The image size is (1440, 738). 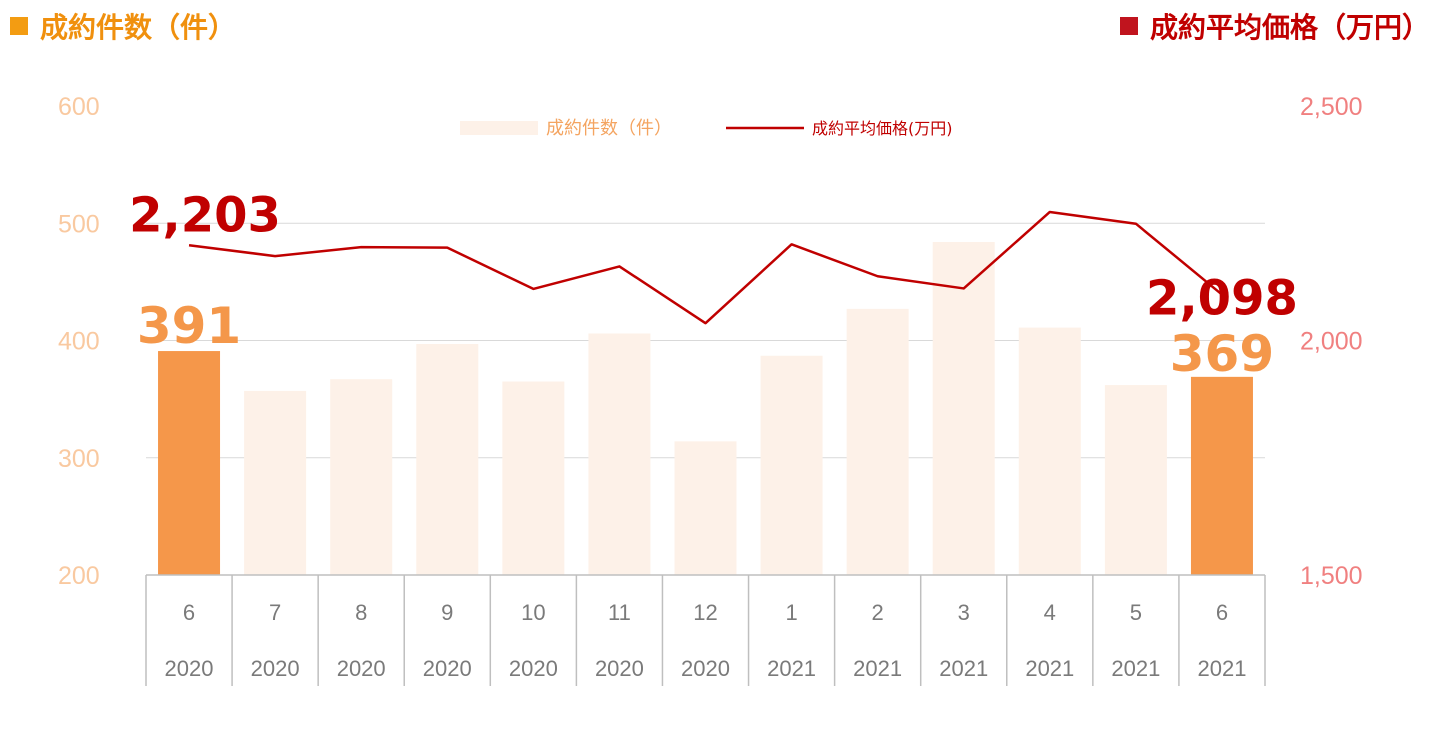 What do you see at coordinates (706, 128) in the screenshot?
I see `legend: 成約件数（件） 成約平均価格(万円)` at bounding box center [706, 128].